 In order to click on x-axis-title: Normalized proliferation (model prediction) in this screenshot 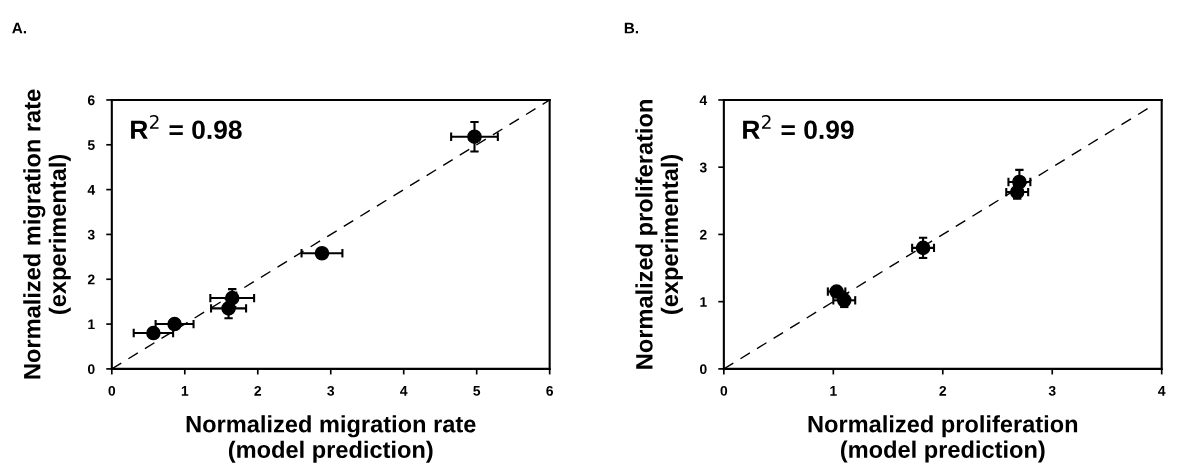, I will do `click(943, 439)`.